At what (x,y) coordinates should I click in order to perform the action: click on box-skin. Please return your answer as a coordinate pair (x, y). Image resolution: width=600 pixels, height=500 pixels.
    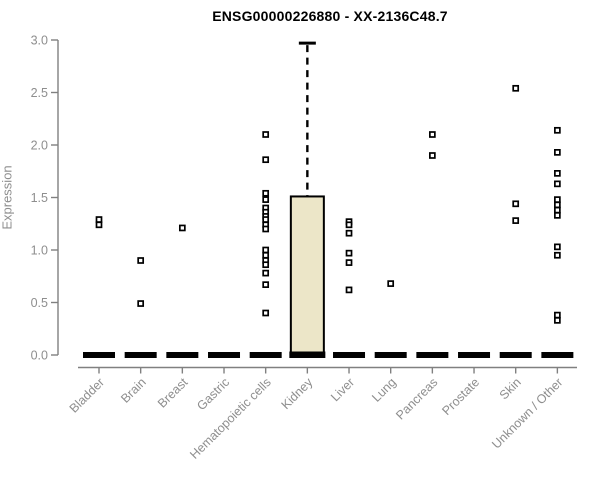
    Looking at the image, I should click on (515, 355).